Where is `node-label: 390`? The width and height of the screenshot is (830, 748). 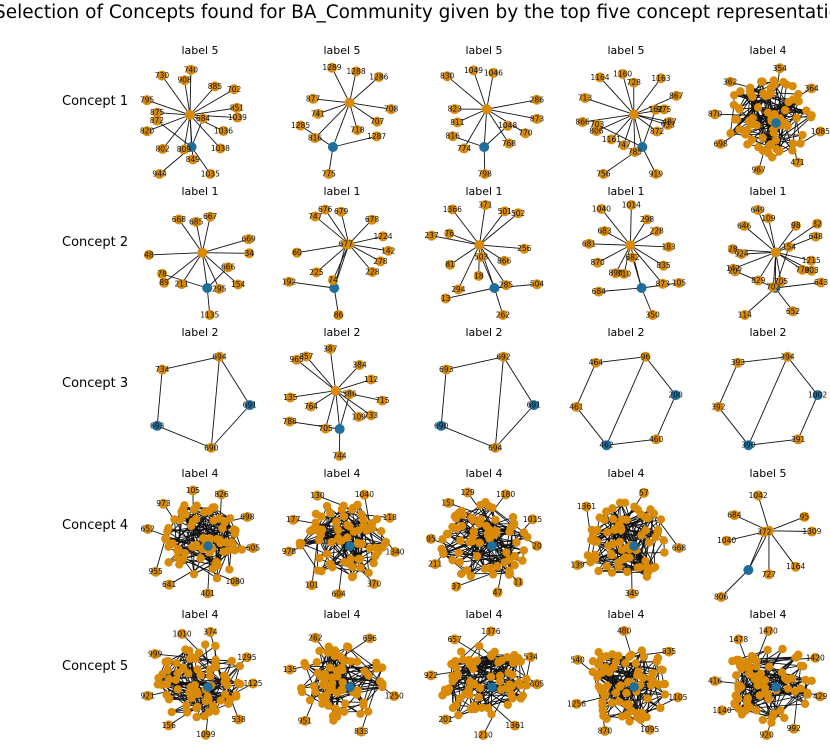 node-label: 390 is located at coordinates (748, 445).